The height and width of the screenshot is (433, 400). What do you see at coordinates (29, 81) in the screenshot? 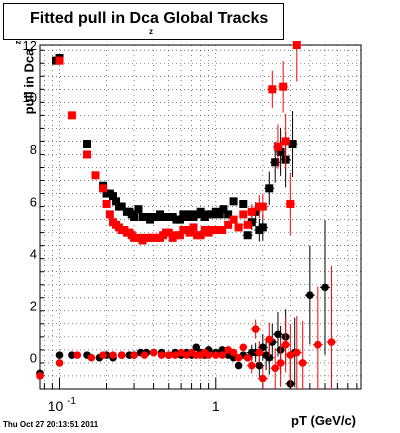
I see `y-axis-label: pull in Dca` at bounding box center [29, 81].